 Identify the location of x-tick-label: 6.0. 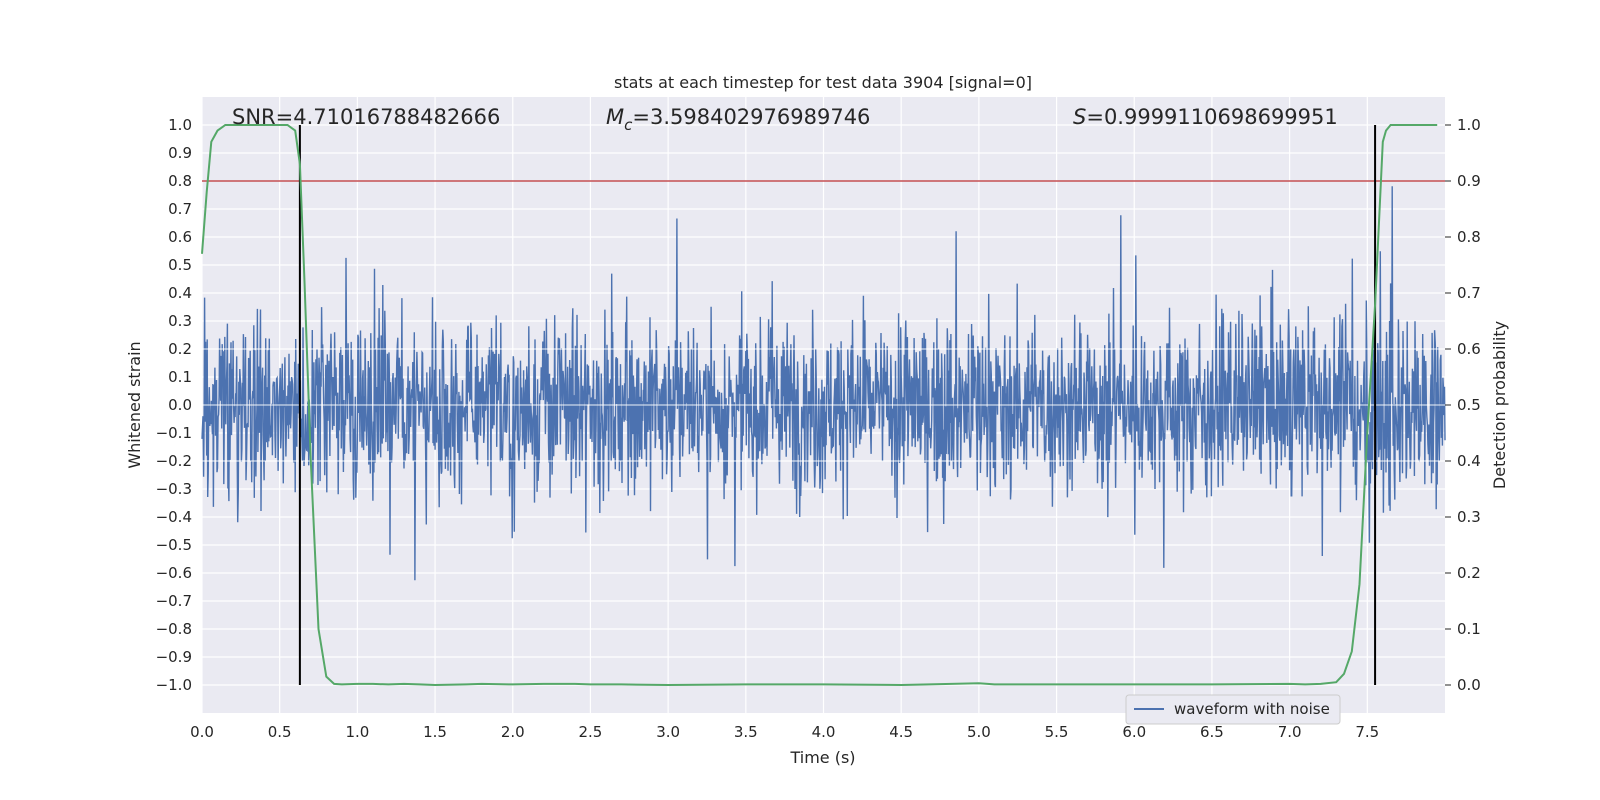
(1134, 732).